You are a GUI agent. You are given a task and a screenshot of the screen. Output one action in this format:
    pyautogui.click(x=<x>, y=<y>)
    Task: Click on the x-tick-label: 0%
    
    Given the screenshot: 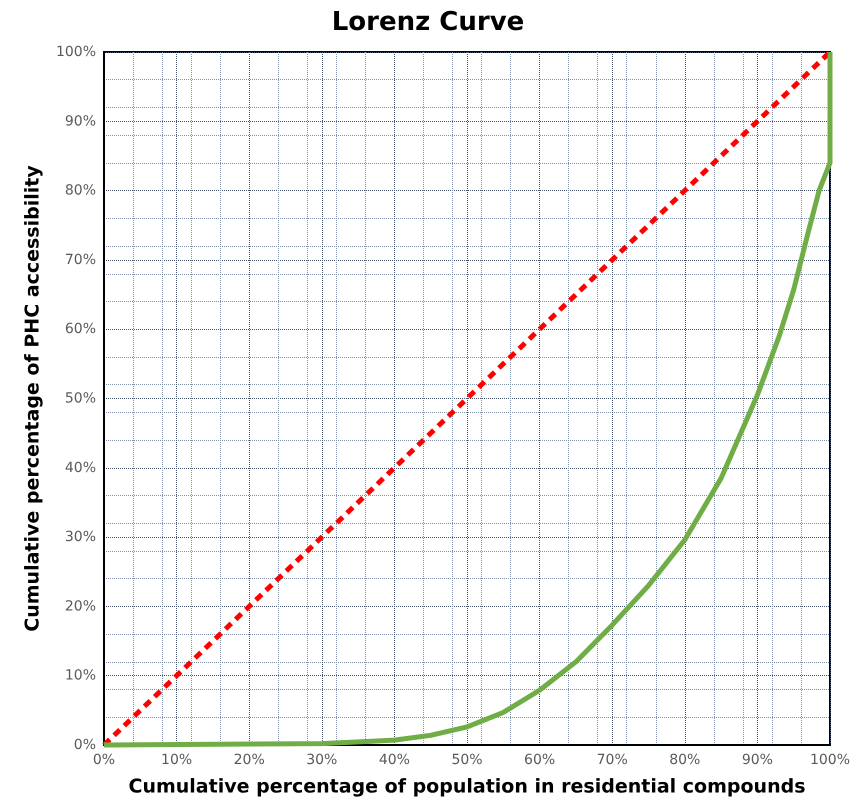 What is the action you would take?
    pyautogui.click(x=104, y=760)
    